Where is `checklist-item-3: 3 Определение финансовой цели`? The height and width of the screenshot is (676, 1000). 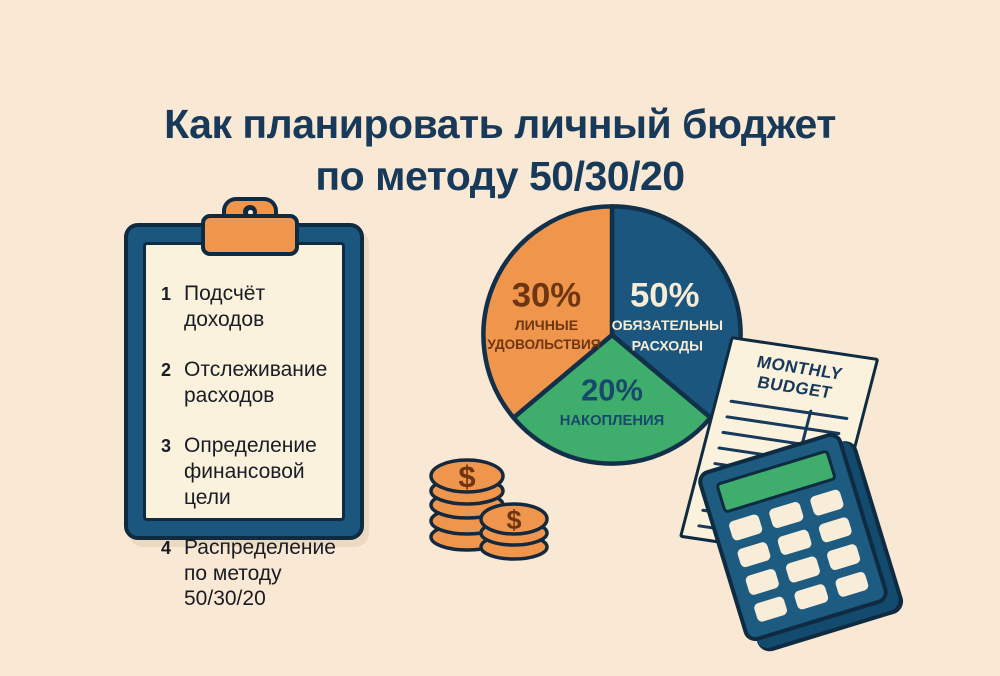
checklist-item-3: 3 Определение финансовой цели is located at coordinates (247, 471).